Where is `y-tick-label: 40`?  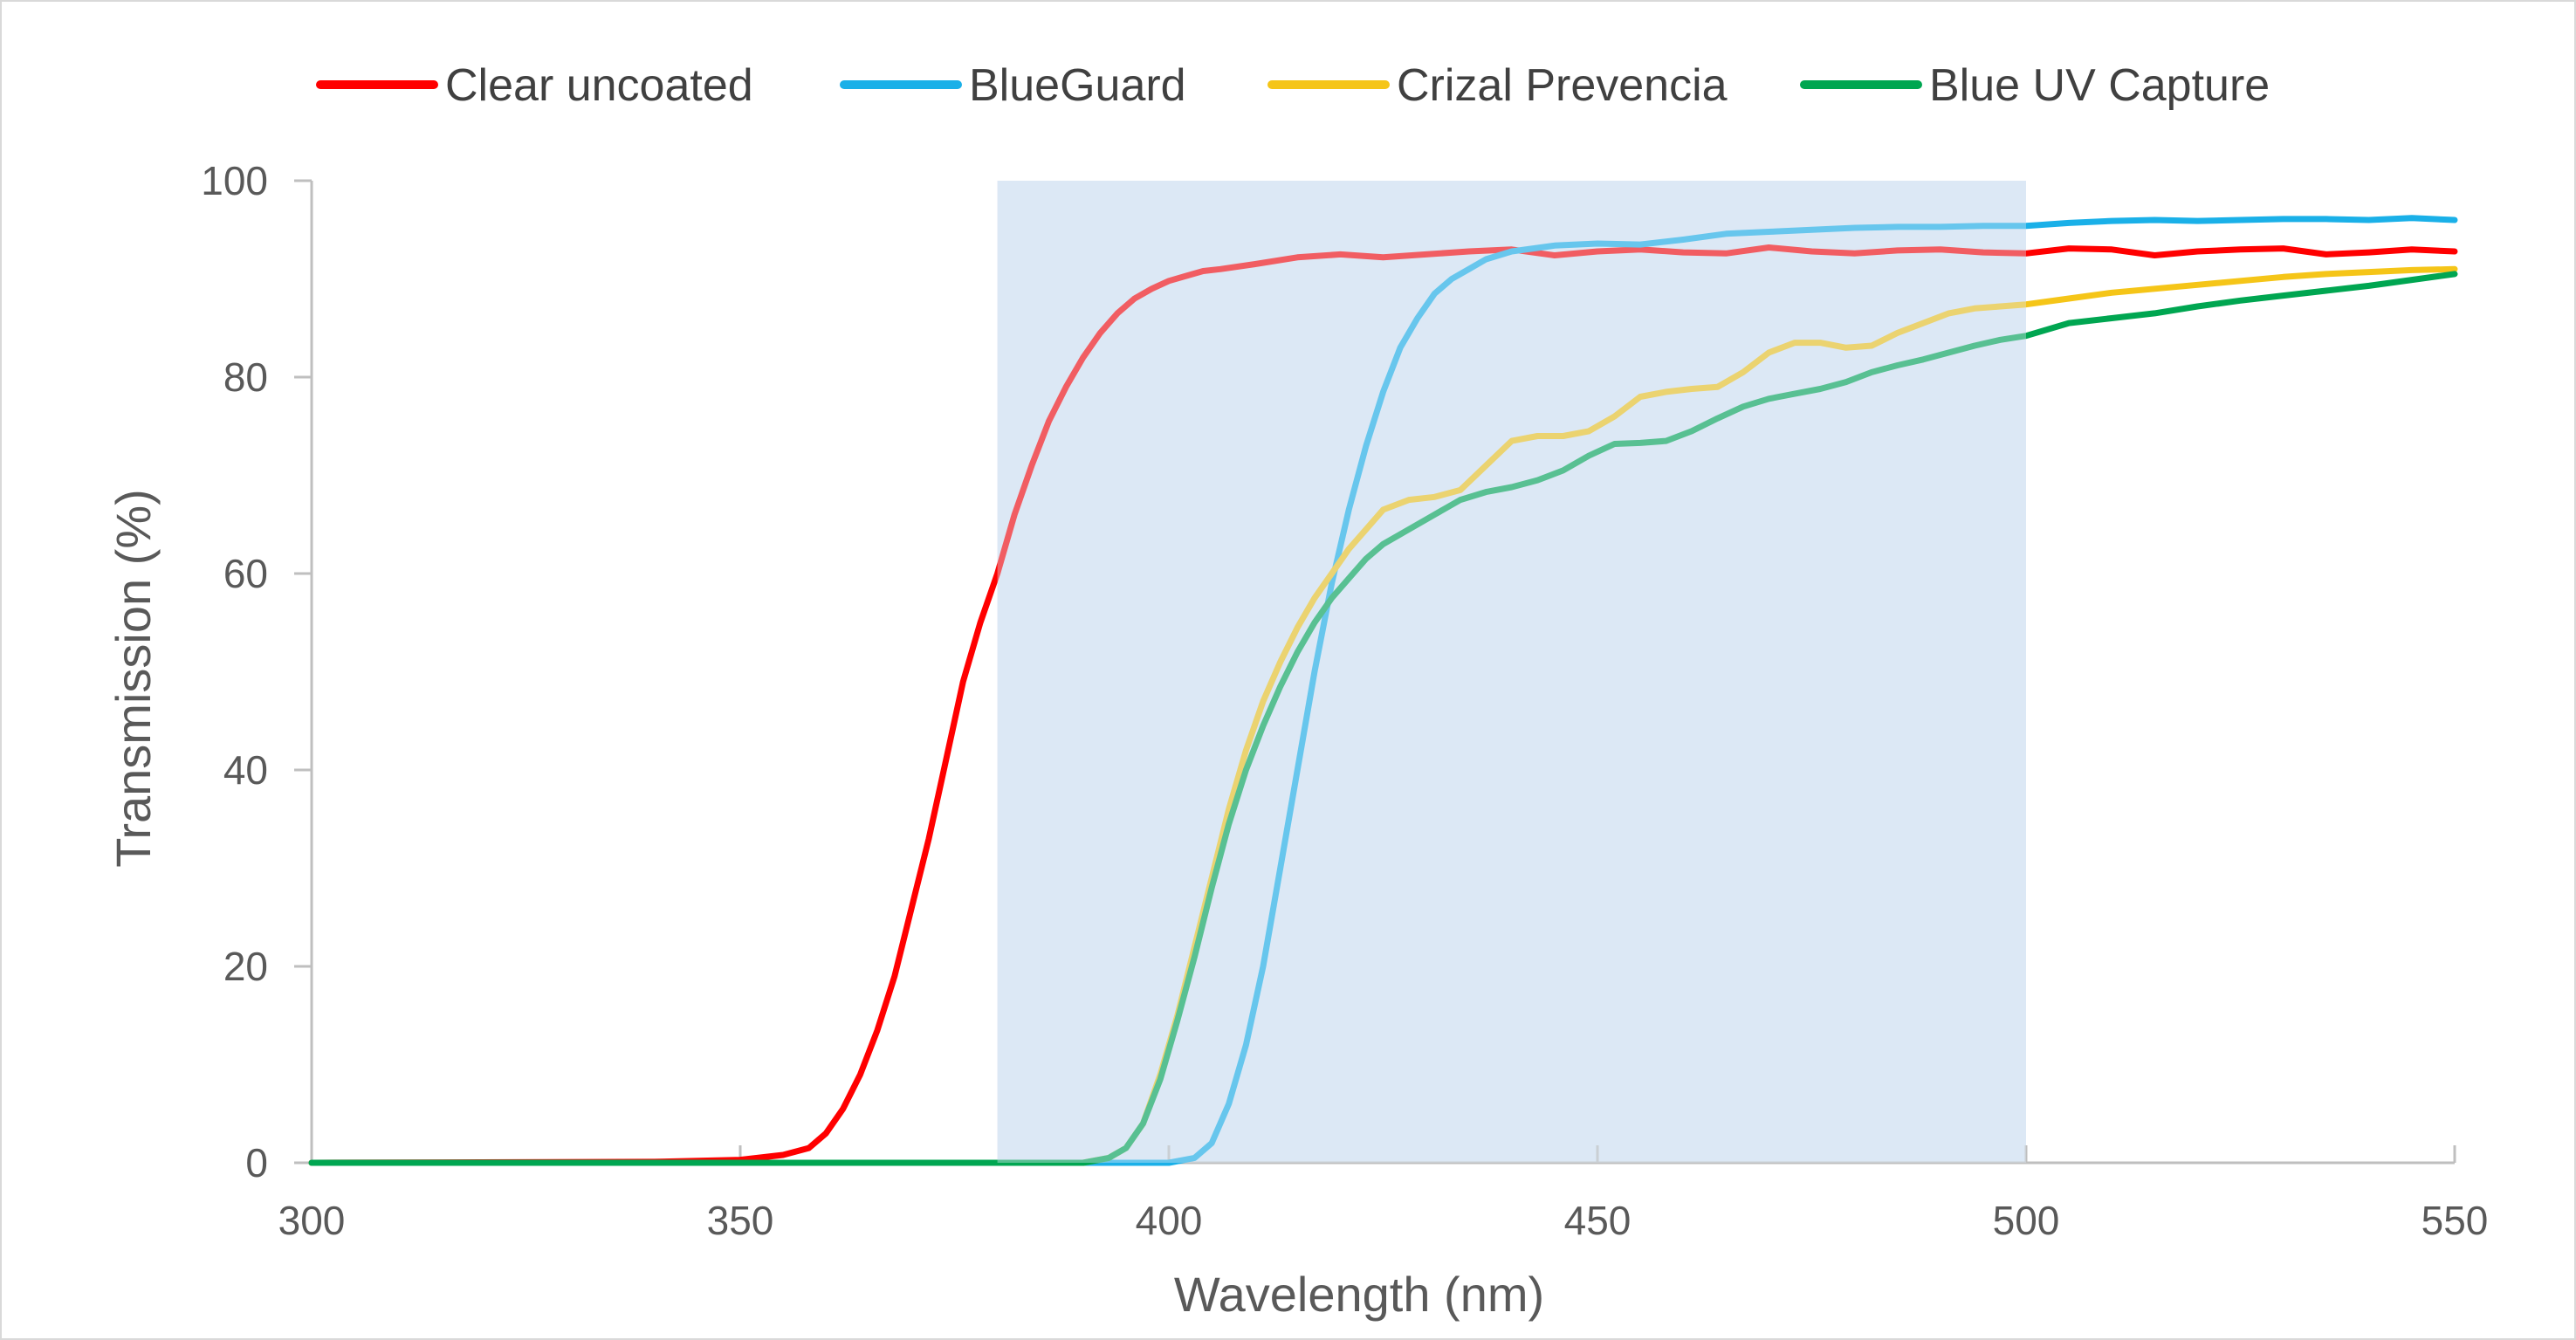 y-tick-label: 40 is located at coordinates (246, 770).